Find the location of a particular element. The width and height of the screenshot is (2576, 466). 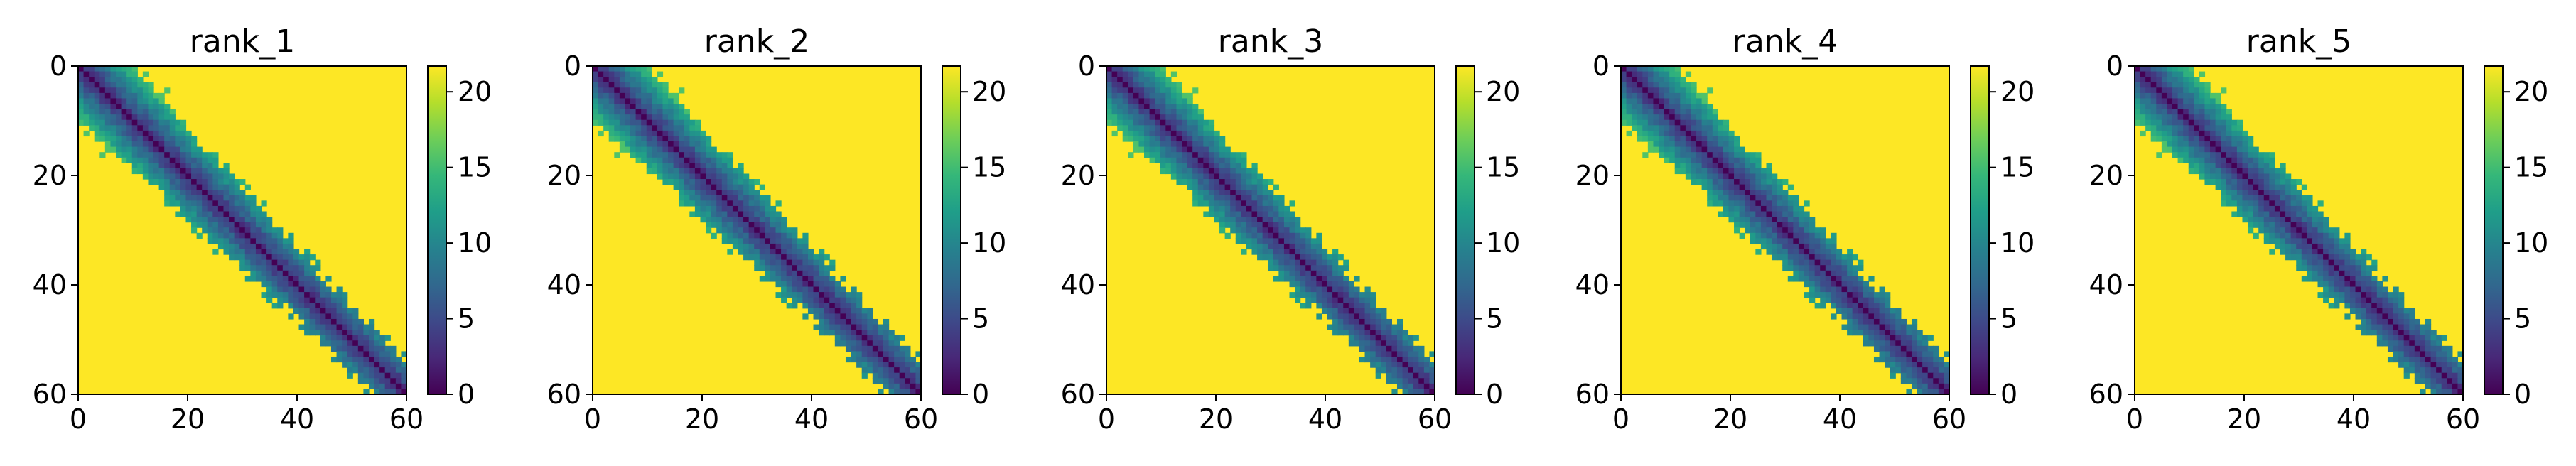

x-tick-label: 60 is located at coordinates (1949, 419).